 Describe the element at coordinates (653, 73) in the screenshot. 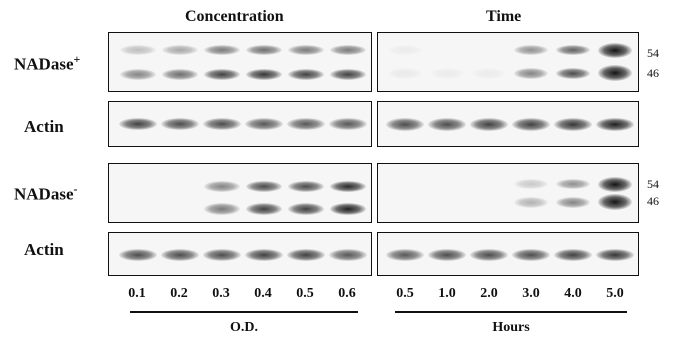

I see `mw-marker-46-top: 46` at that location.